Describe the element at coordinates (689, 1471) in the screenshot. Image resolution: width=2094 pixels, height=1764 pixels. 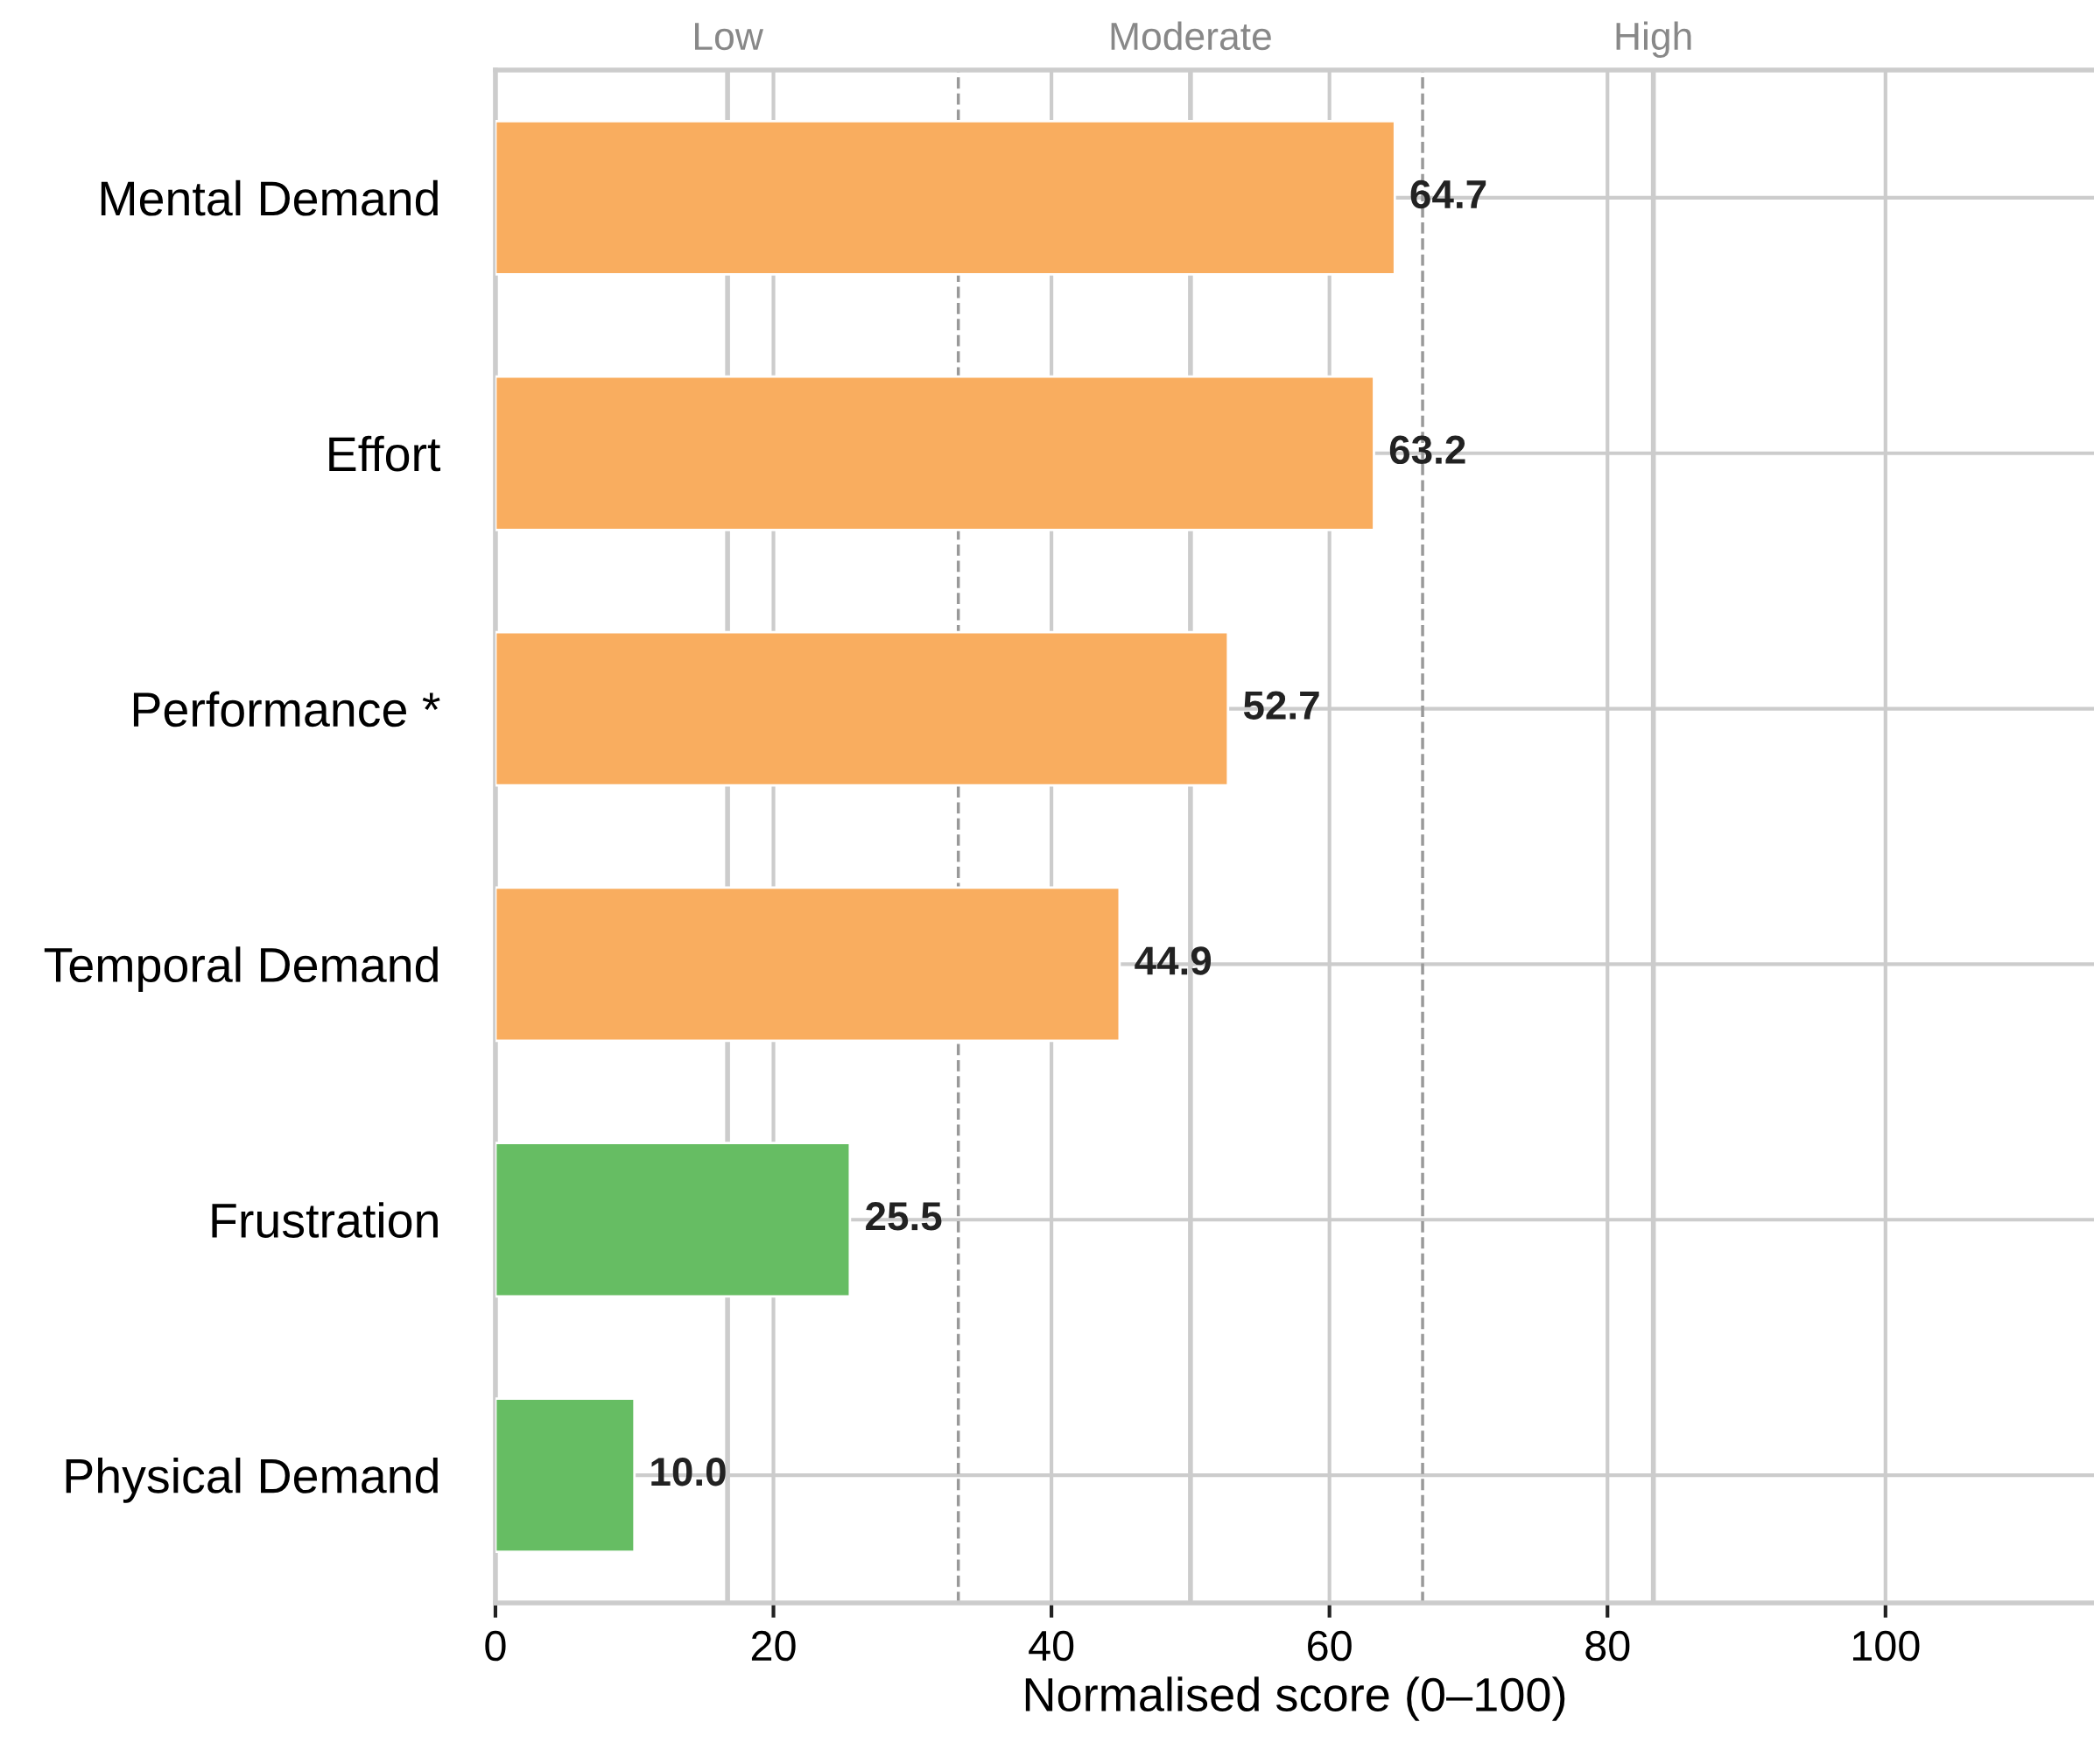
I see `data-label: 10.0` at that location.